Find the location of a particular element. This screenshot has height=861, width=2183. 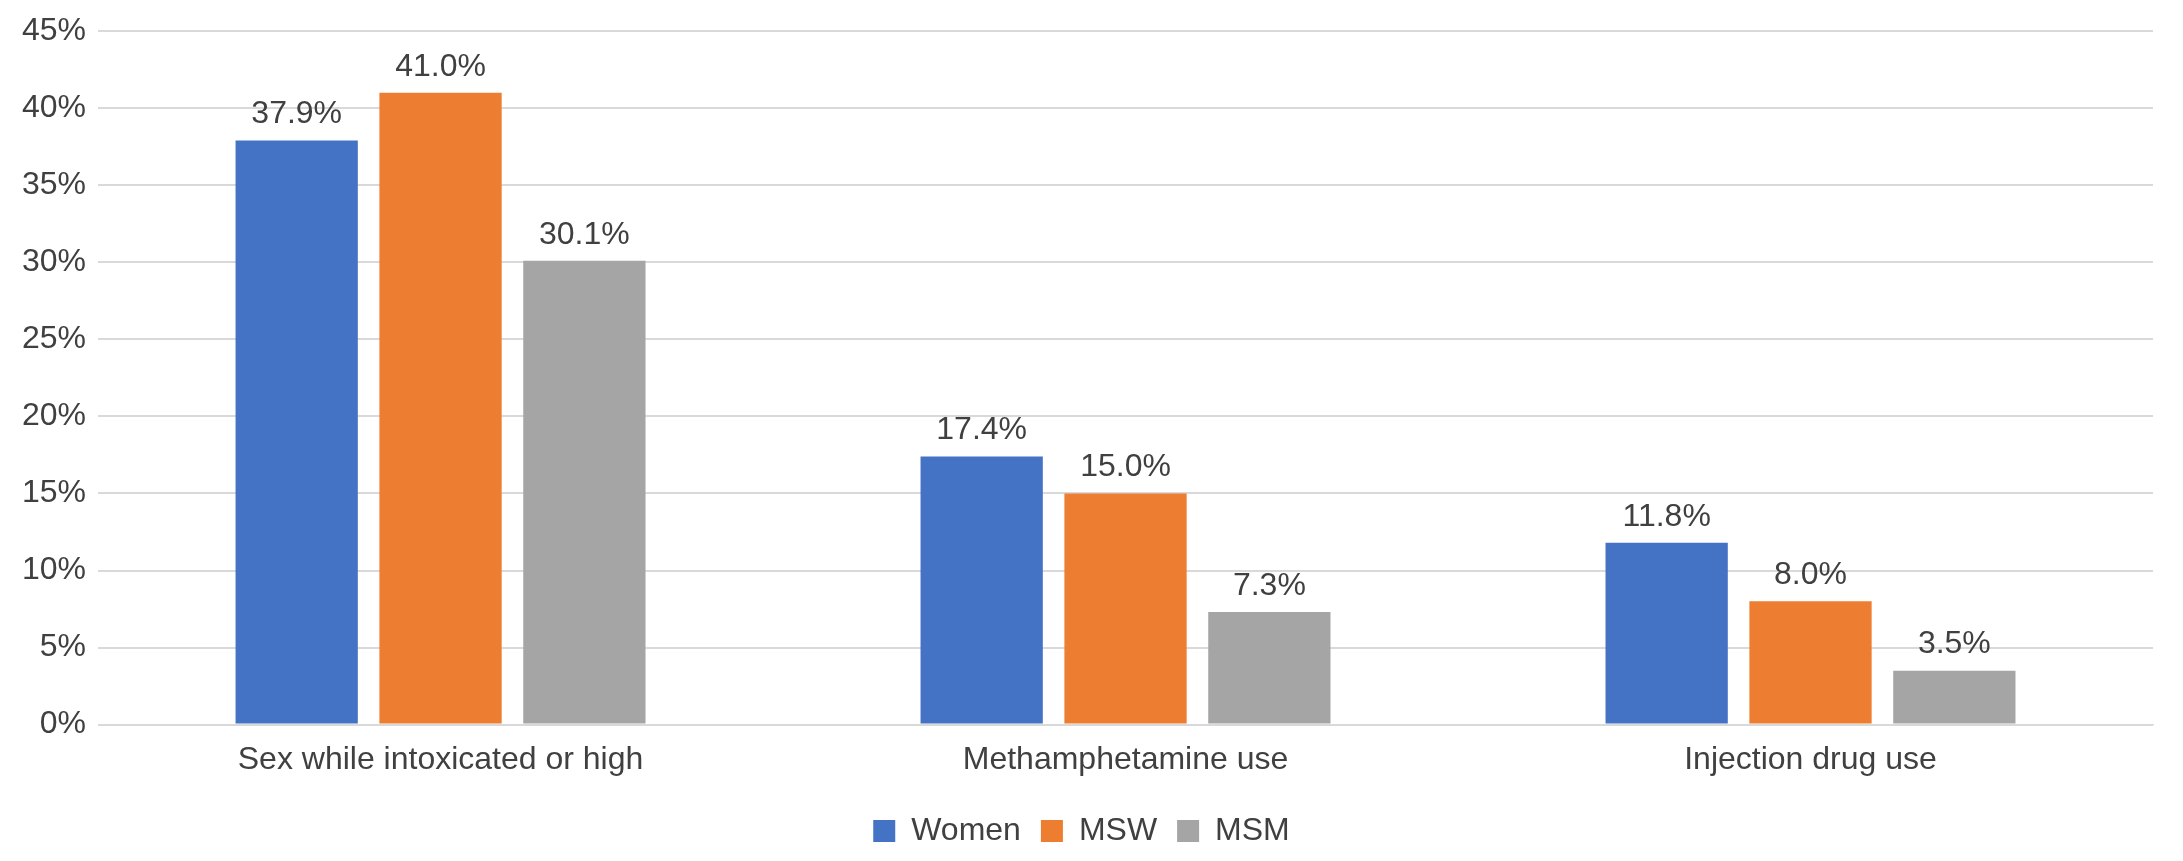

y-tick-label: 35% is located at coordinates (54, 183).